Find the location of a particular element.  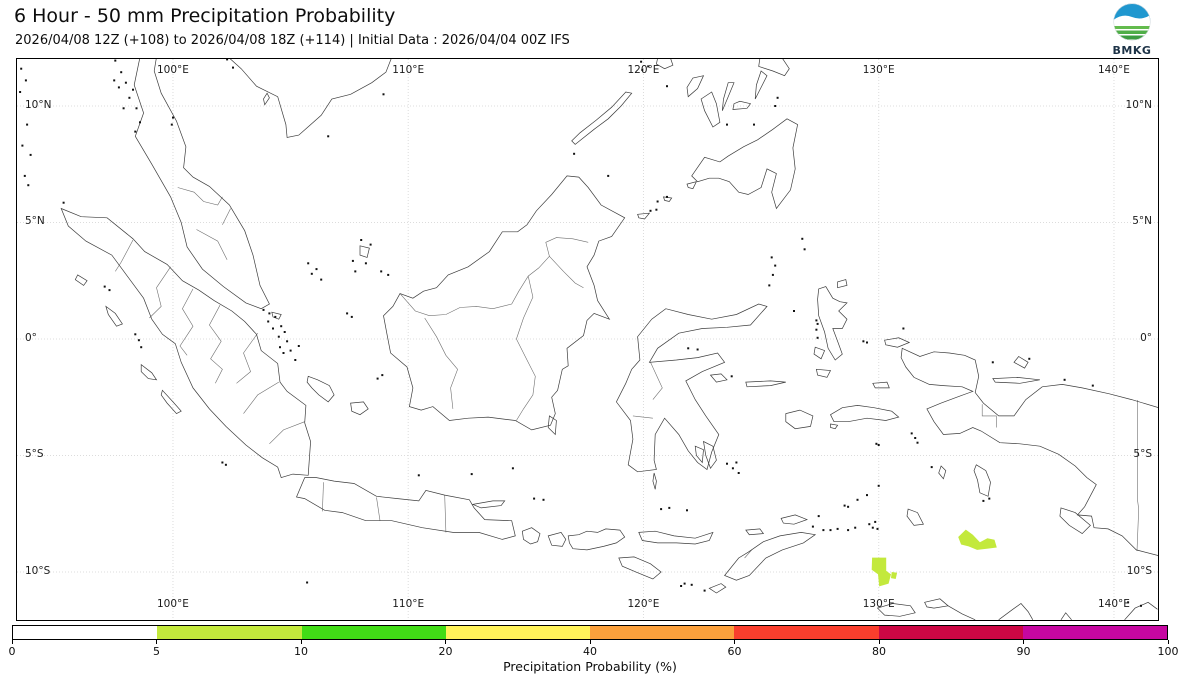

bmkg-logo-label: BMKG is located at coordinates (1132, 50).